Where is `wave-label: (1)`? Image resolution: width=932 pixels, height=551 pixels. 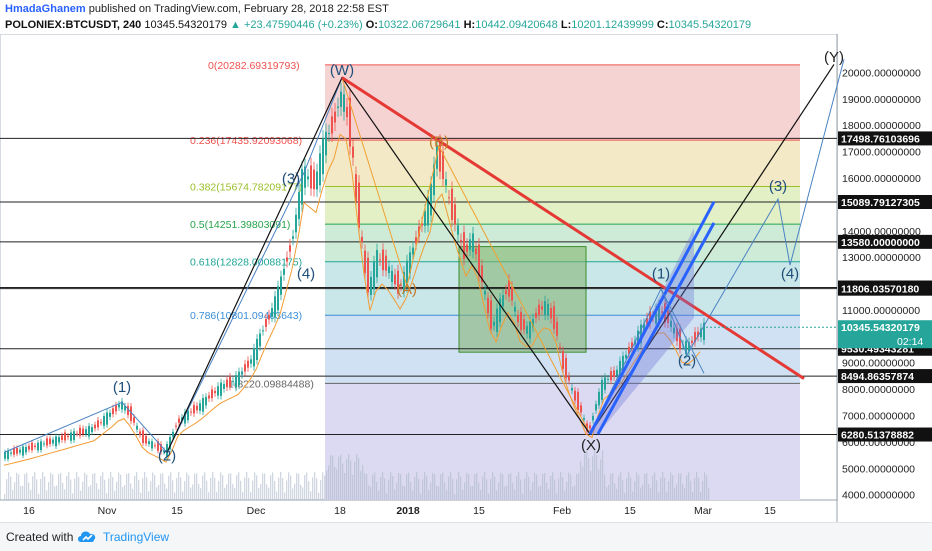
wave-label: (1) is located at coordinates (661, 273).